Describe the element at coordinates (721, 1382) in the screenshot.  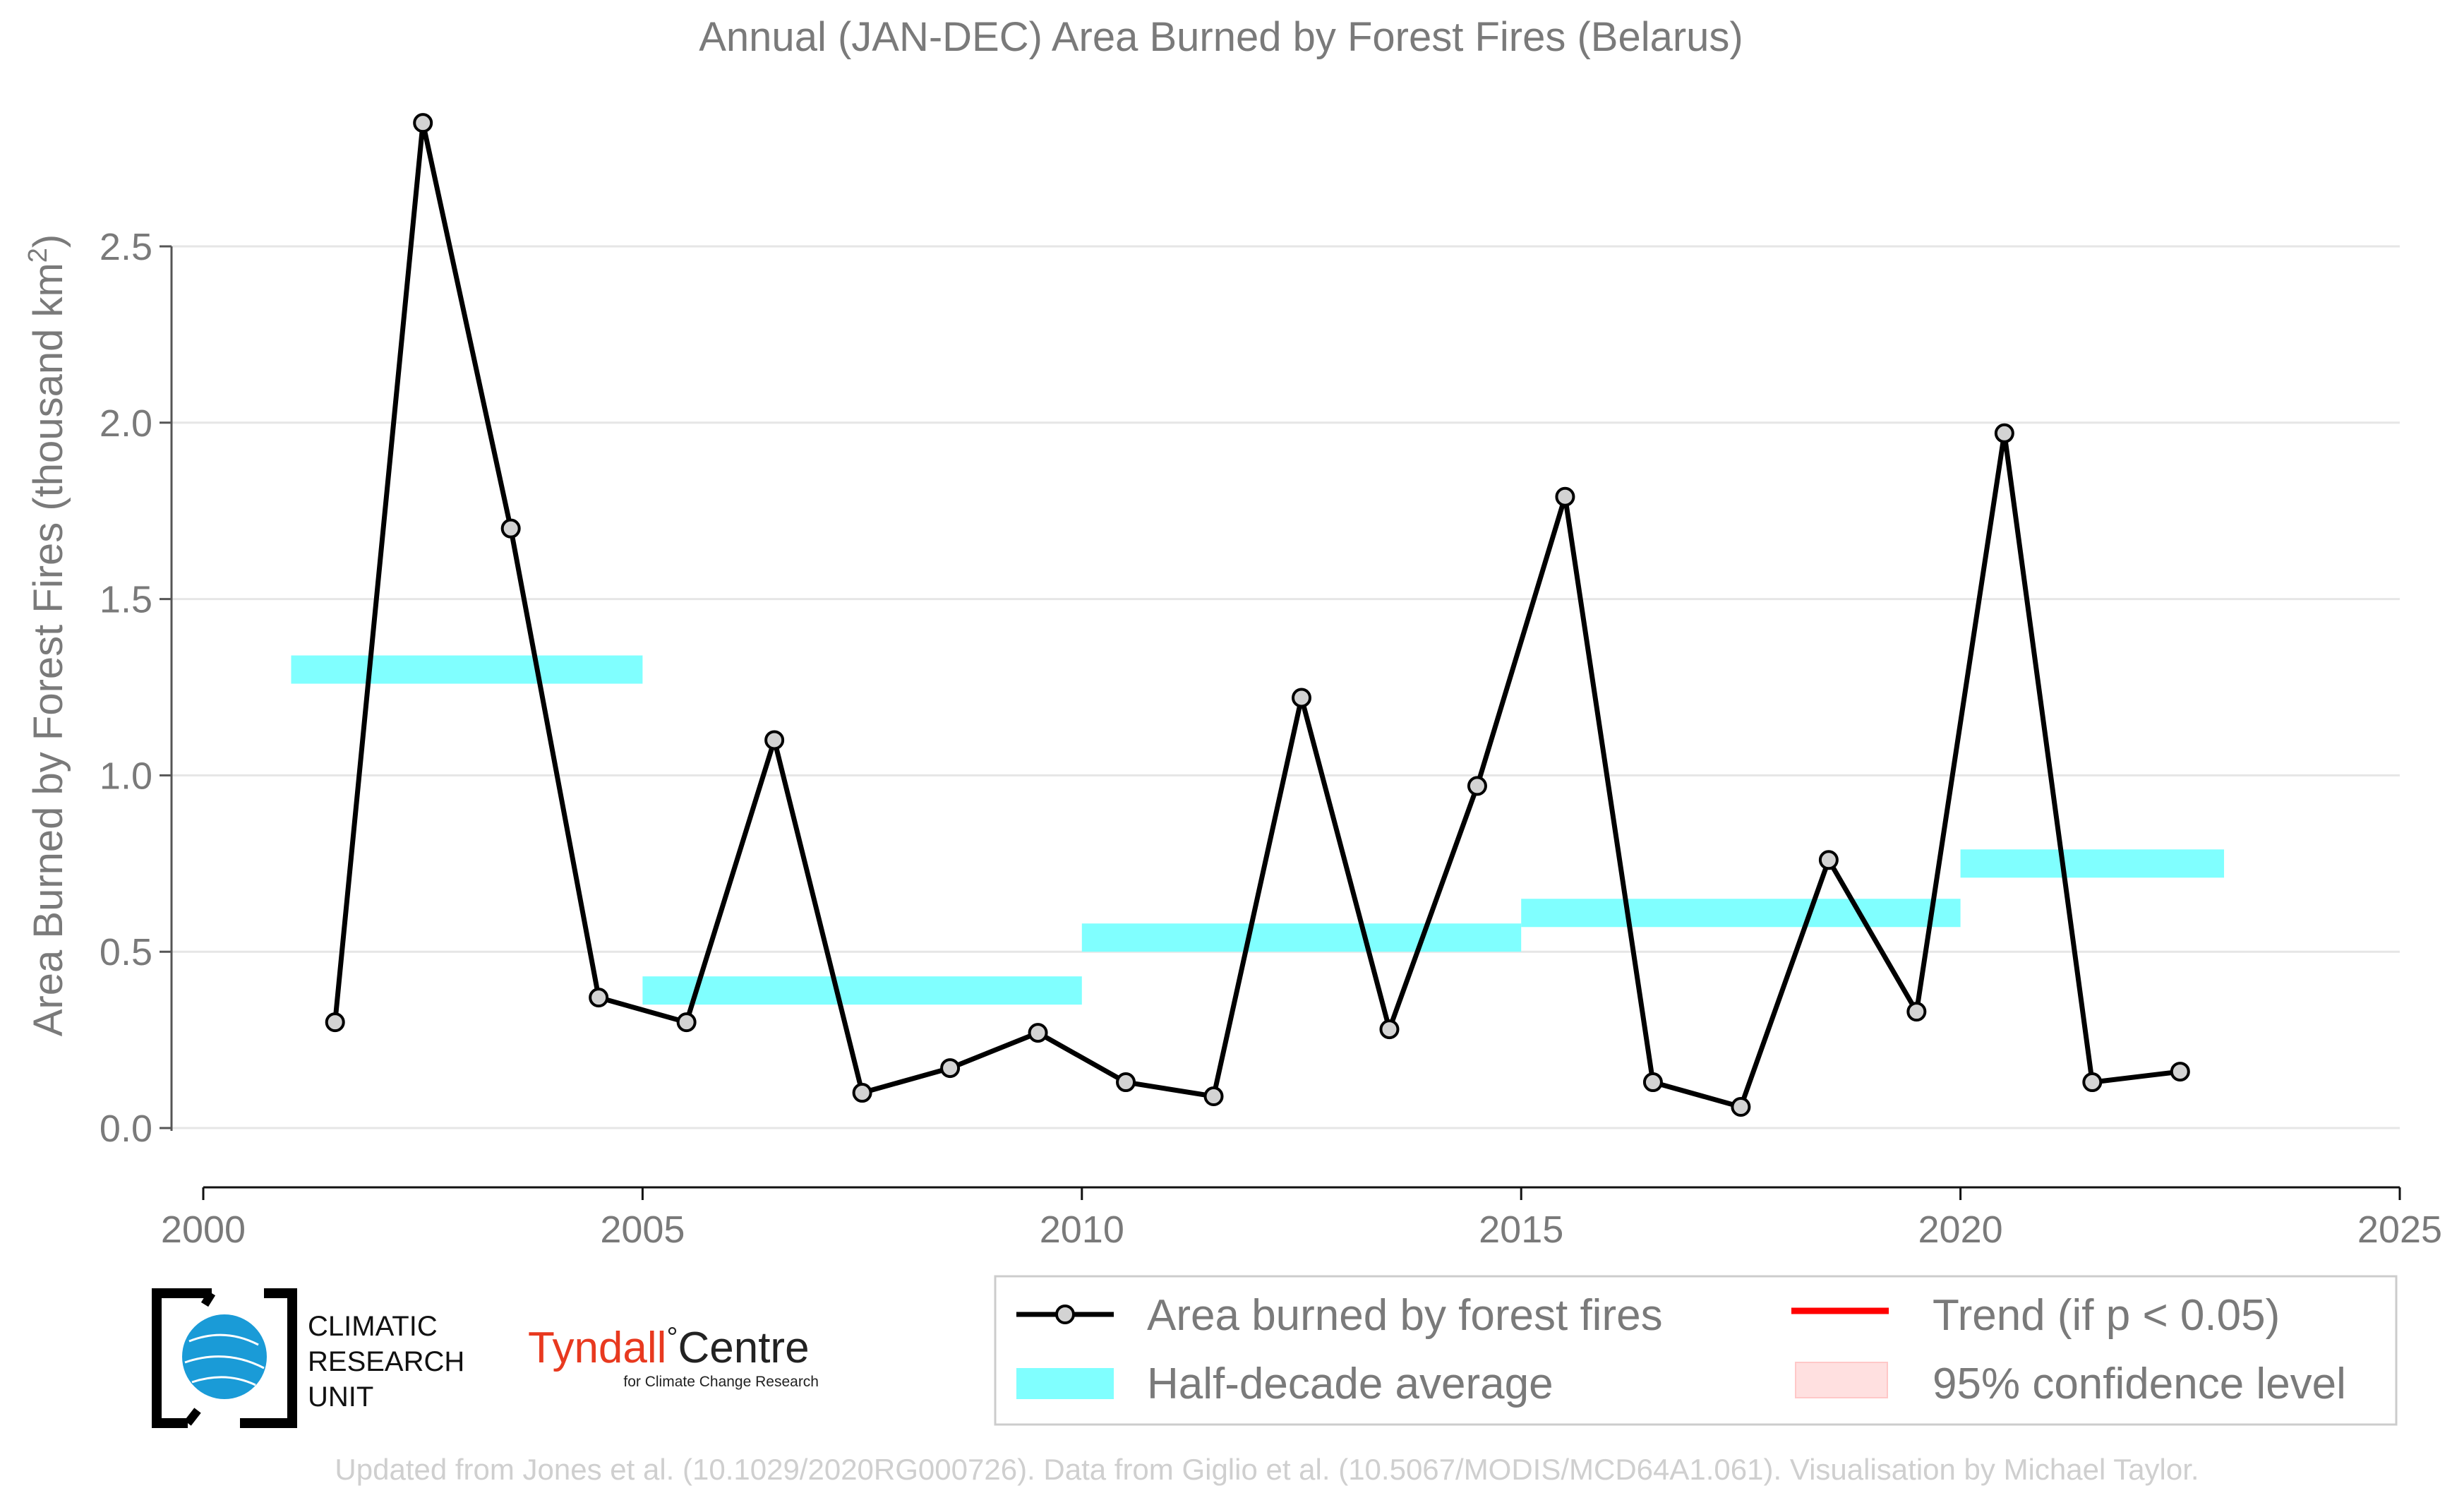
I see `tyndall-logo-subtitle: for Climate Change Research` at that location.